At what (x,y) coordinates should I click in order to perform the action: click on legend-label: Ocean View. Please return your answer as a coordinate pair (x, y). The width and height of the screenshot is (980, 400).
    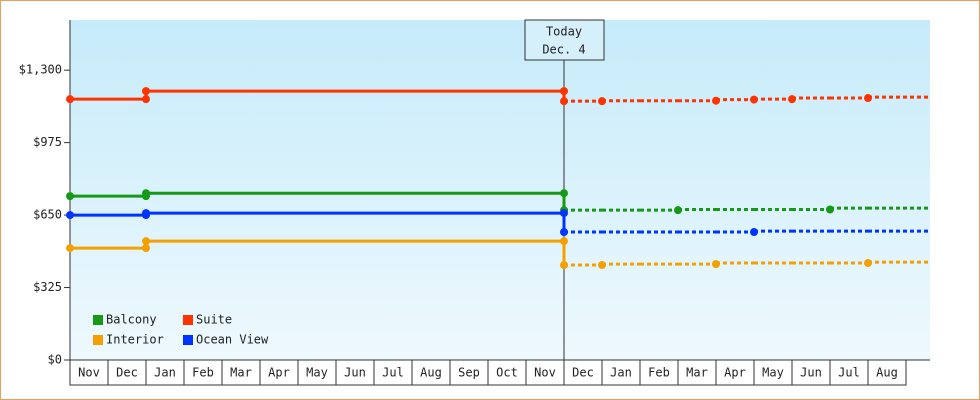
    Looking at the image, I should click on (232, 340).